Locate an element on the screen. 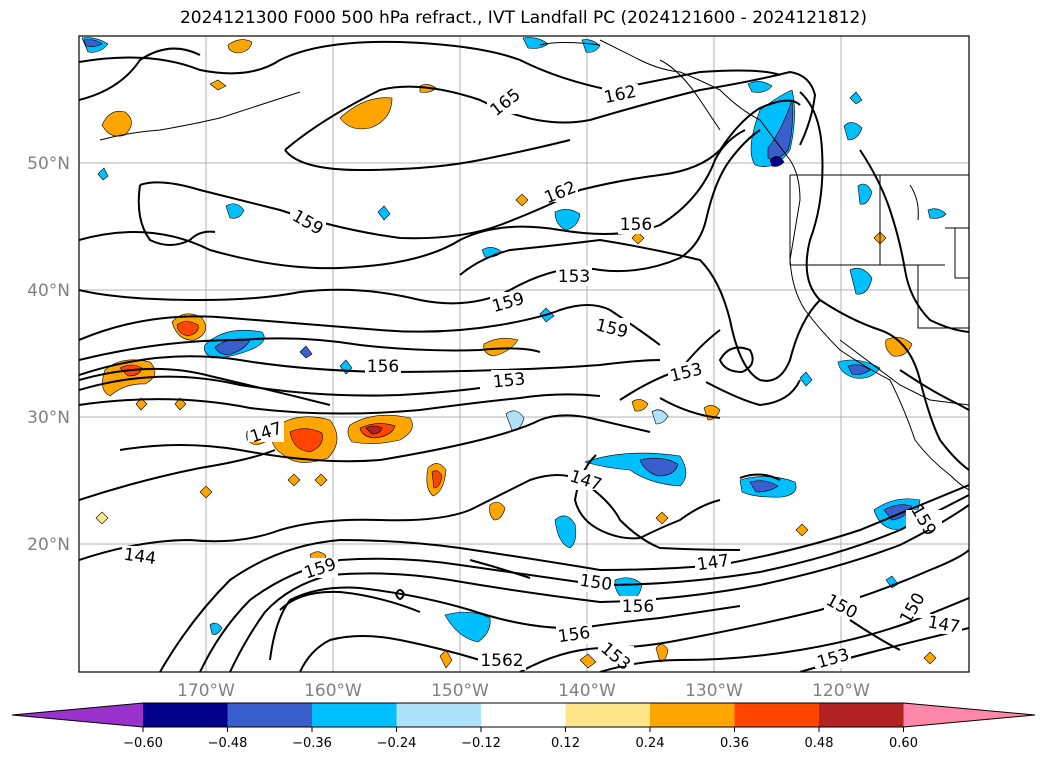 The height and width of the screenshot is (765, 1047). lon-label: 140°W is located at coordinates (587, 691).